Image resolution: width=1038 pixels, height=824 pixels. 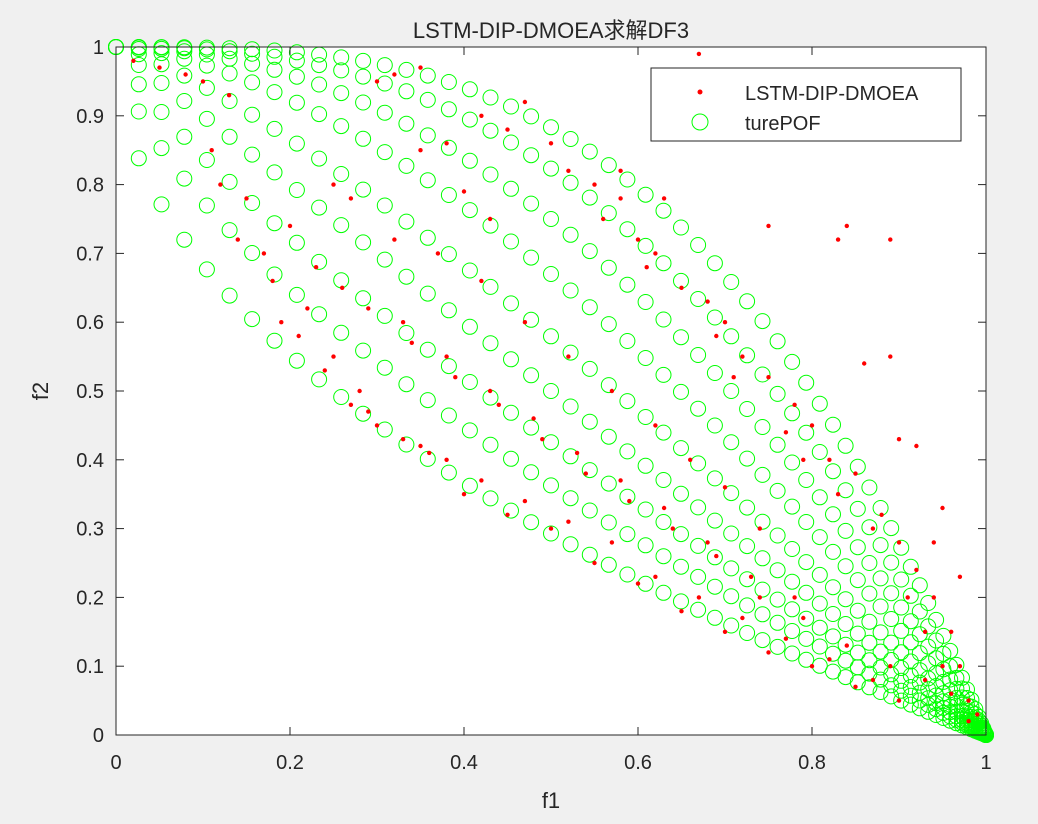 I want to click on x-tick-label: 1, so click(x=985, y=763).